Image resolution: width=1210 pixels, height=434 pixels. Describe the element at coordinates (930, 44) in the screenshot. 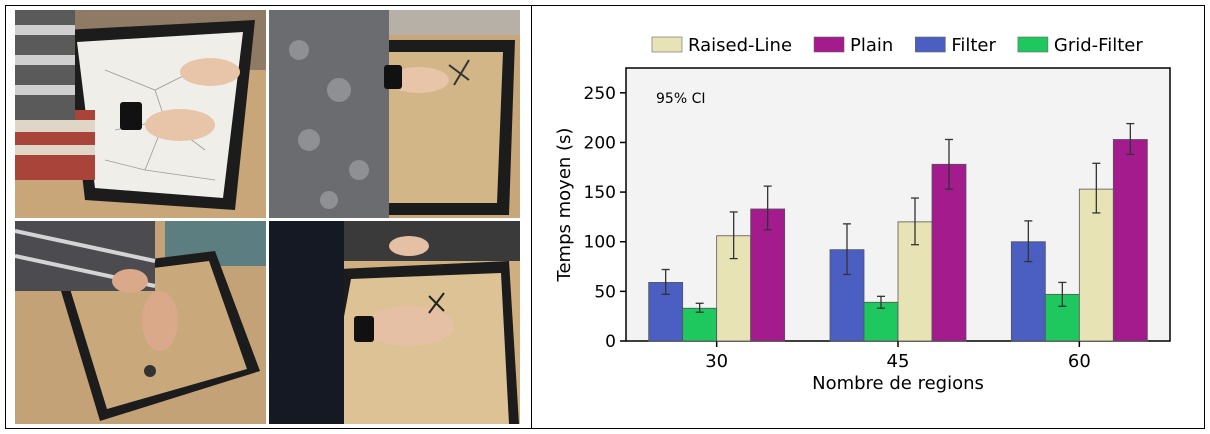

I see `legend-swatch-filter` at that location.